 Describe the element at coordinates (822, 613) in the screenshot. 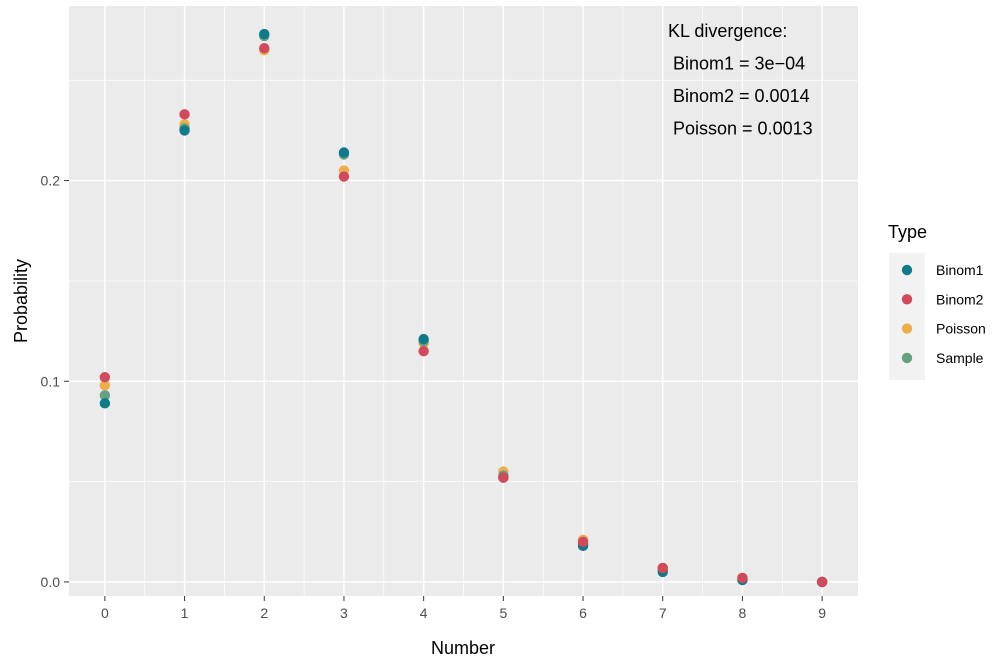

I see `x-tick-label: 9` at that location.